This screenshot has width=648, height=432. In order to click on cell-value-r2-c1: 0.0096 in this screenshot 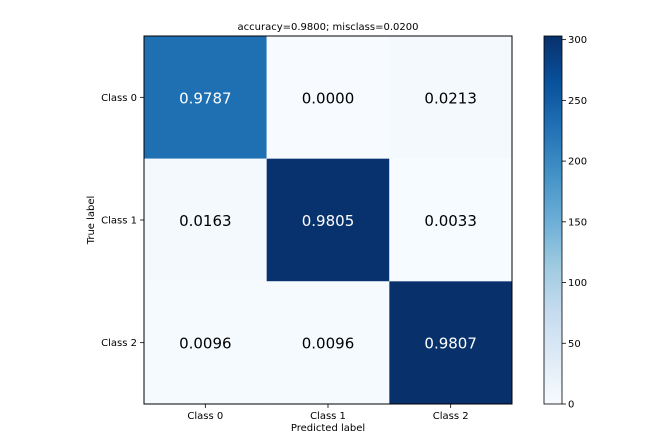, I will do `click(328, 344)`.